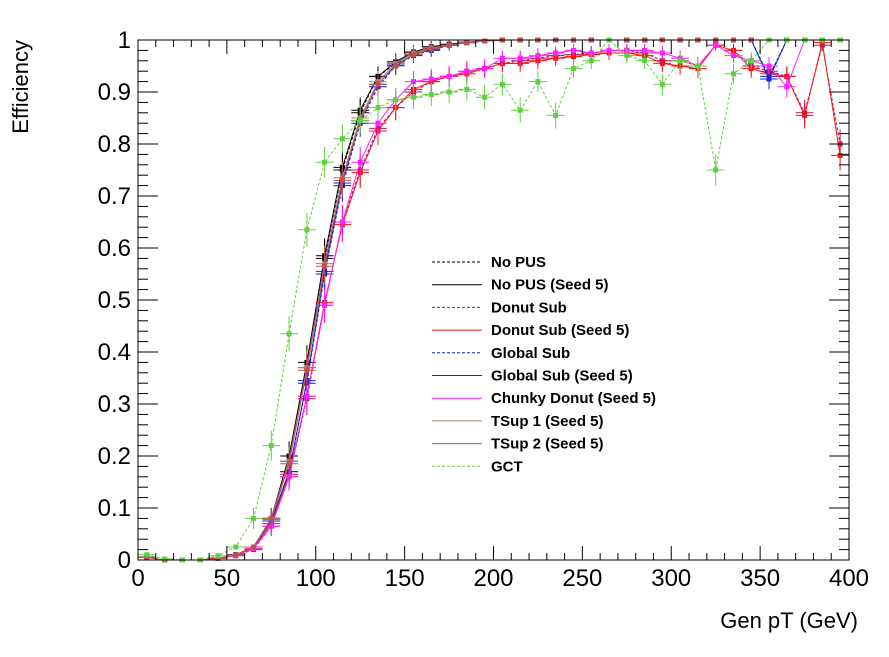 The height and width of the screenshot is (657, 889). I want to click on x-tick-label: 300, so click(671, 578).